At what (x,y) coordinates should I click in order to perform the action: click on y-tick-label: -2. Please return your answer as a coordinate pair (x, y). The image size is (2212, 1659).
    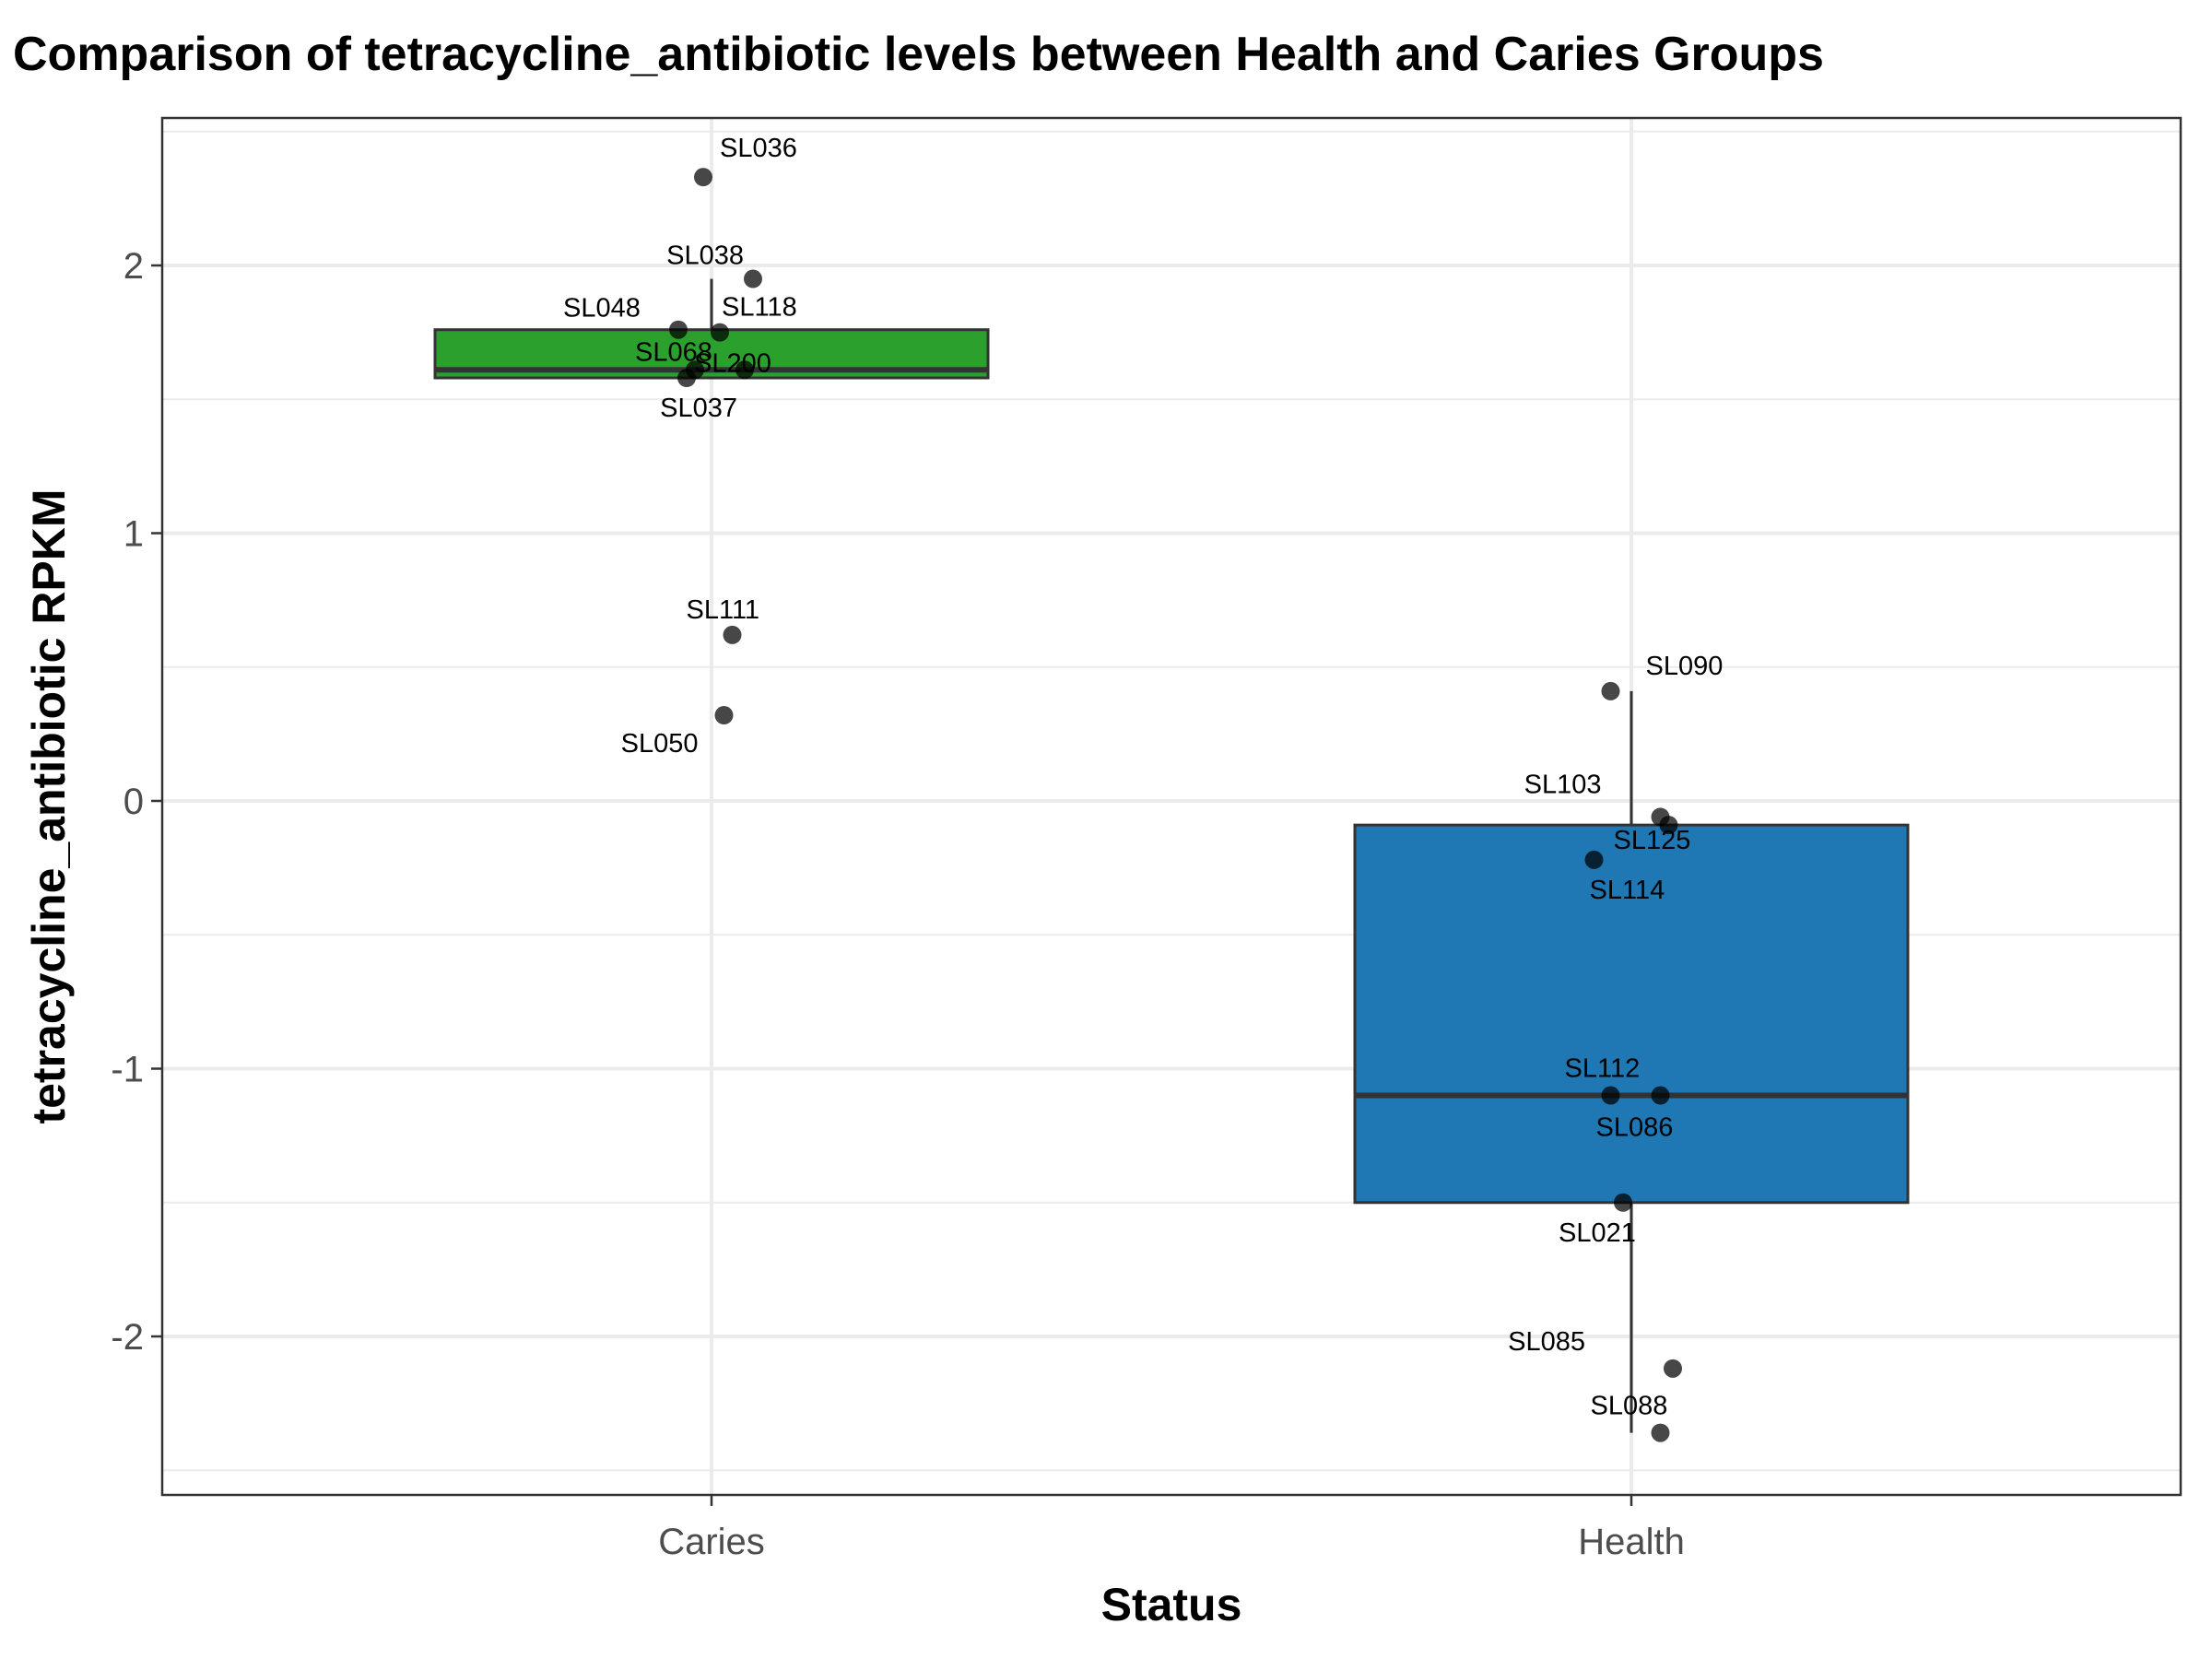
    Looking at the image, I should click on (127, 1337).